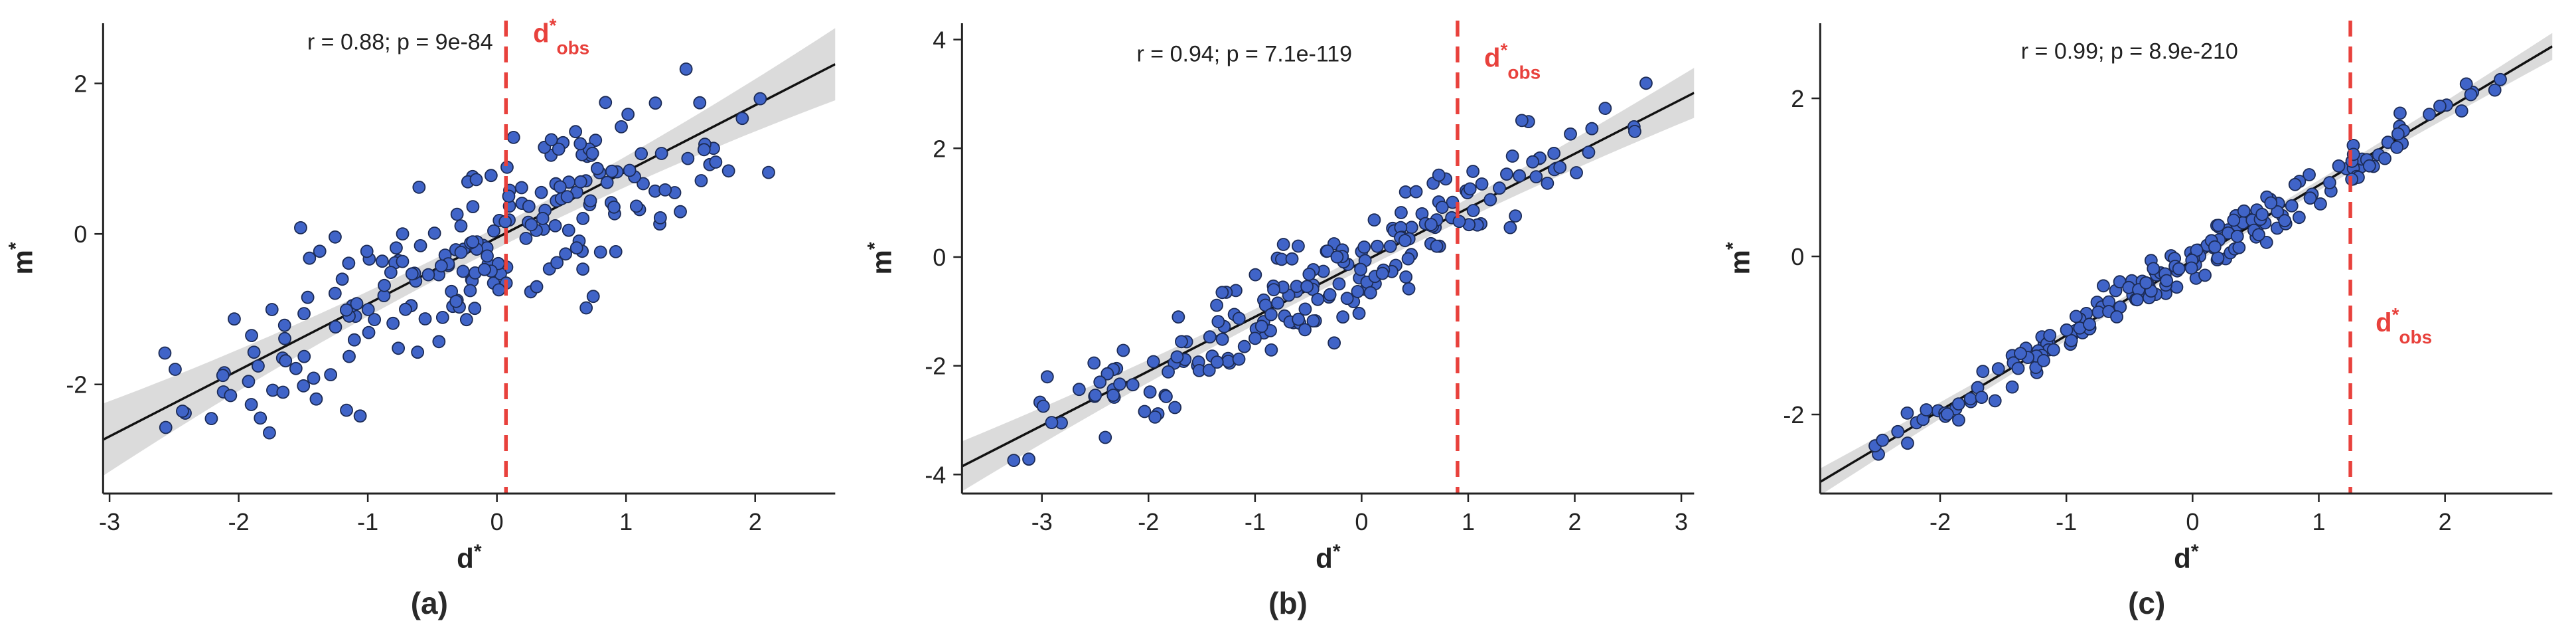  What do you see at coordinates (2187, 557) in the screenshot?
I see `x-axis-label: d*` at bounding box center [2187, 557].